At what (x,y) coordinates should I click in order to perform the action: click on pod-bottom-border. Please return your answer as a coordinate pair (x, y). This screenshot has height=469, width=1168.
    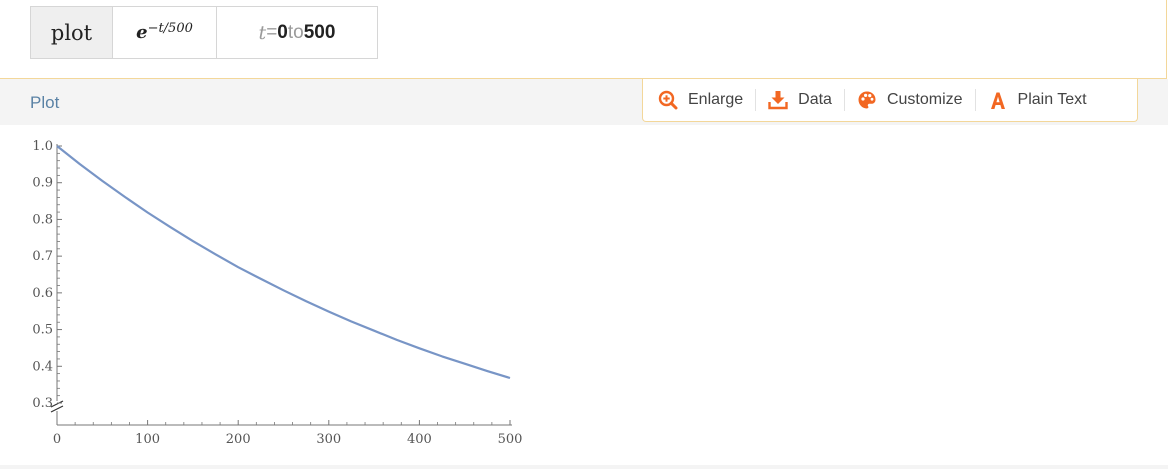
    Looking at the image, I should click on (584, 467).